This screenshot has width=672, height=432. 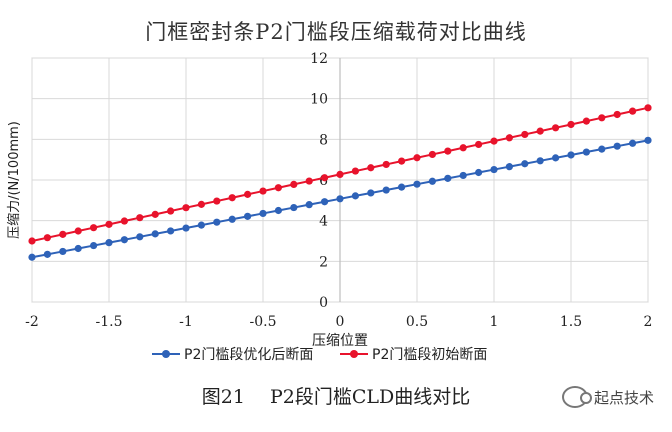 I want to click on y-tick-label: 12, so click(x=319, y=59).